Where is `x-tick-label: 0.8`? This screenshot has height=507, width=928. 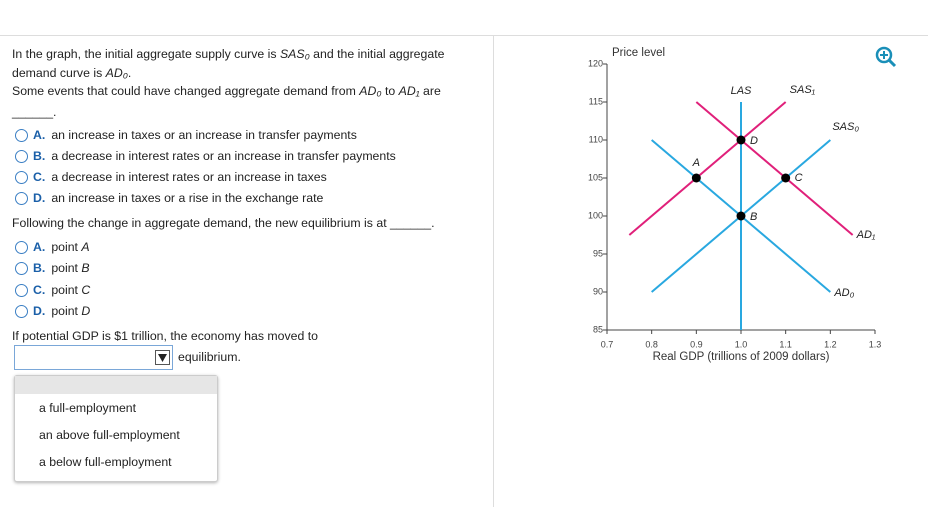
x-tick-label: 0.8 is located at coordinates (651, 344).